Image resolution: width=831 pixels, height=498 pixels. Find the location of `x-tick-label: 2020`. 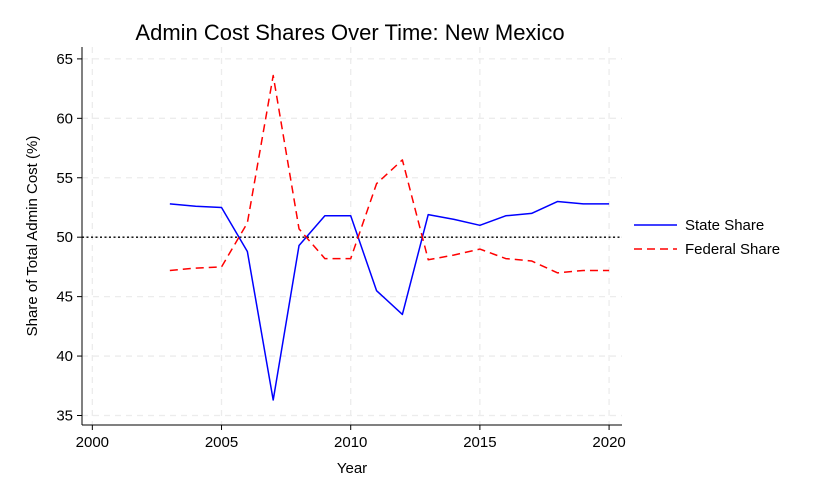

x-tick-label: 2020 is located at coordinates (608, 442).